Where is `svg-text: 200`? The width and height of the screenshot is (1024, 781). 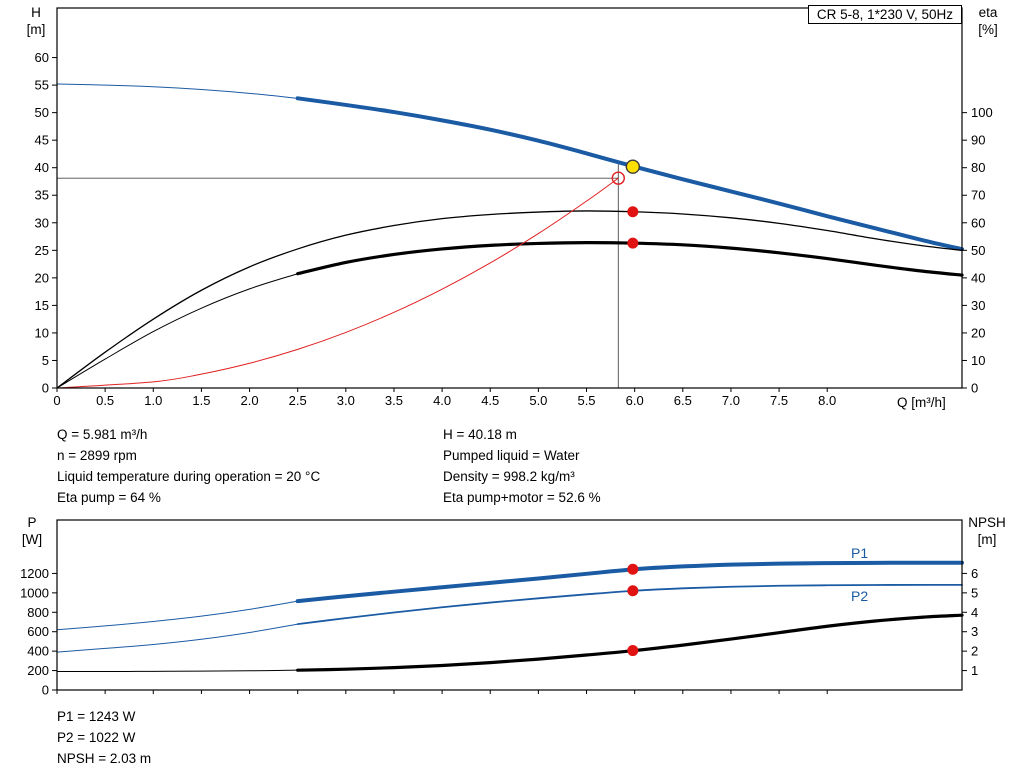 svg-text: 200 is located at coordinates (38, 670).